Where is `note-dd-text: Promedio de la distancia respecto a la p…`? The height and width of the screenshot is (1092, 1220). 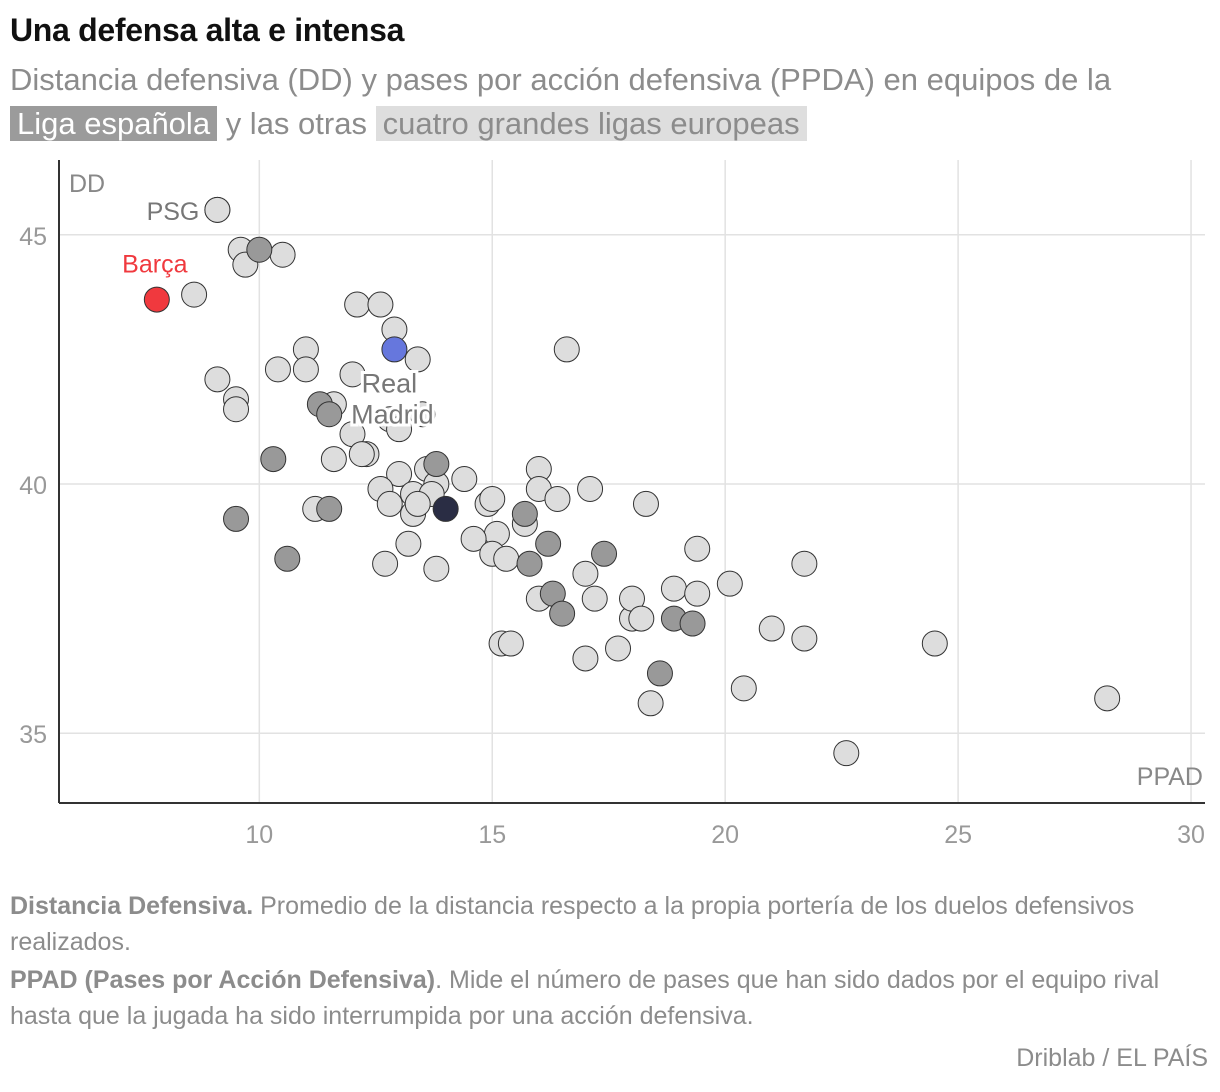 note-dd-text: Promedio de la distancia respecto a la p… is located at coordinates (572, 924).